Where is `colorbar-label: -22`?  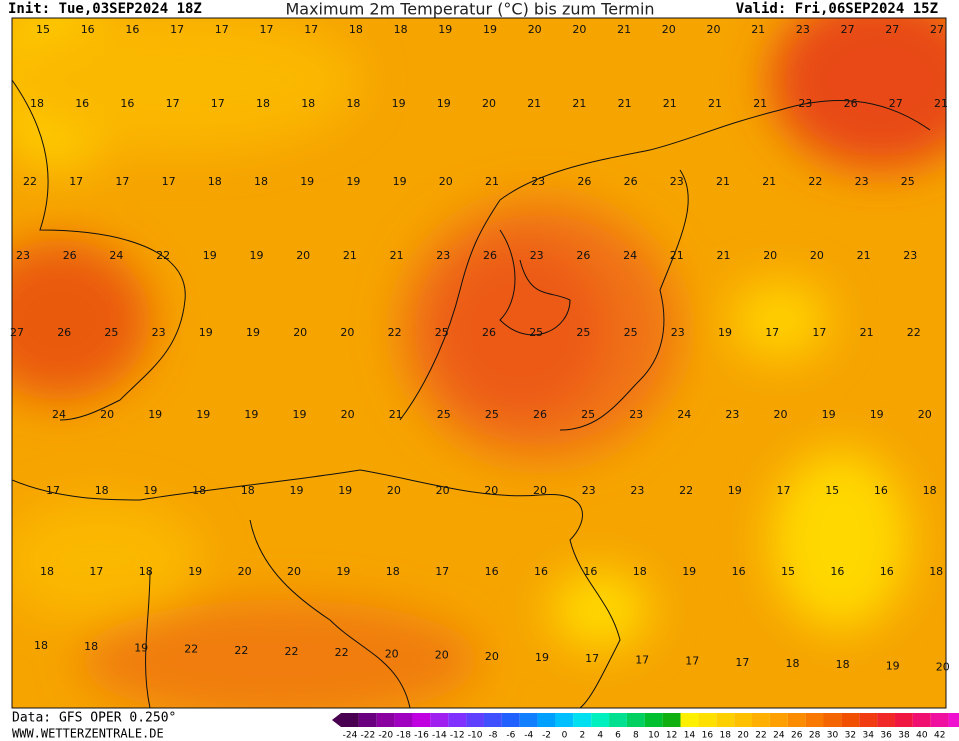 colorbar-label: -22 is located at coordinates (368, 736).